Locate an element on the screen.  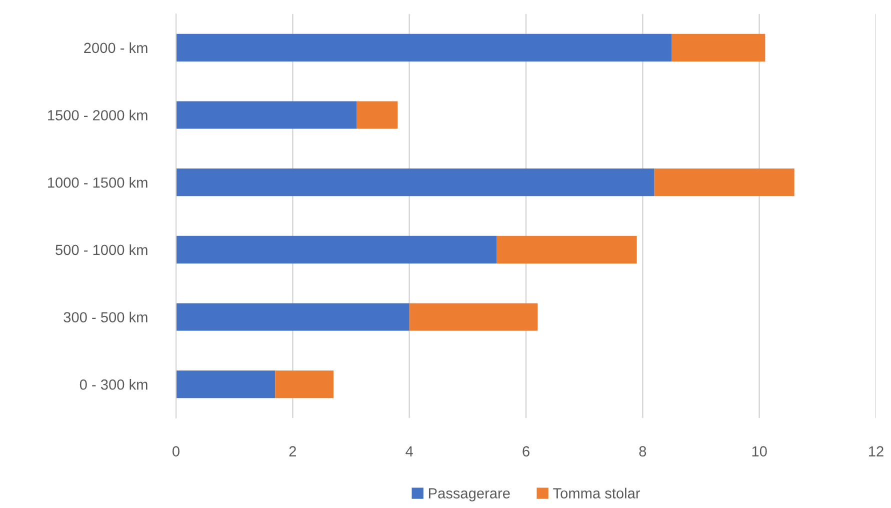
legend-label: Tomma stolar is located at coordinates (596, 493).